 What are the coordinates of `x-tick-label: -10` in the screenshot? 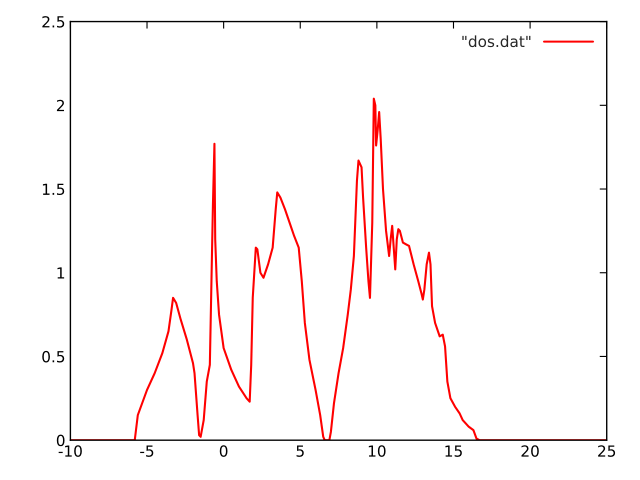 It's located at (70, 451).